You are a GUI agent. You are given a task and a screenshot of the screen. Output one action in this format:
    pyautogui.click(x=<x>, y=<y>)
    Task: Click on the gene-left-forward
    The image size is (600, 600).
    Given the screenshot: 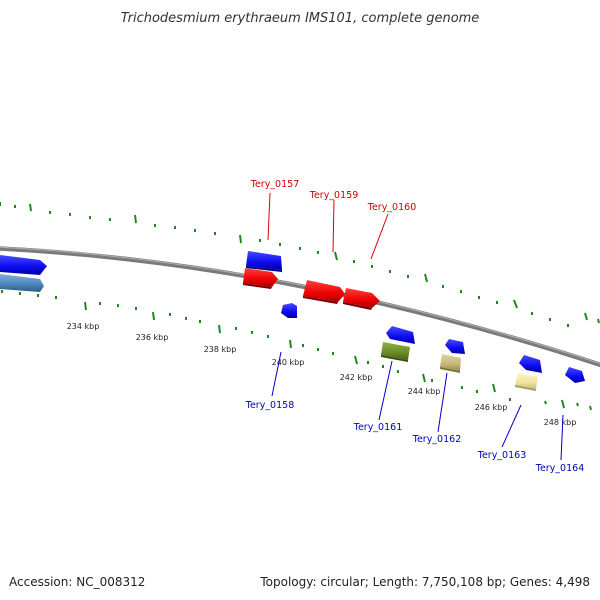 What is the action you would take?
    pyautogui.click(x=23, y=265)
    